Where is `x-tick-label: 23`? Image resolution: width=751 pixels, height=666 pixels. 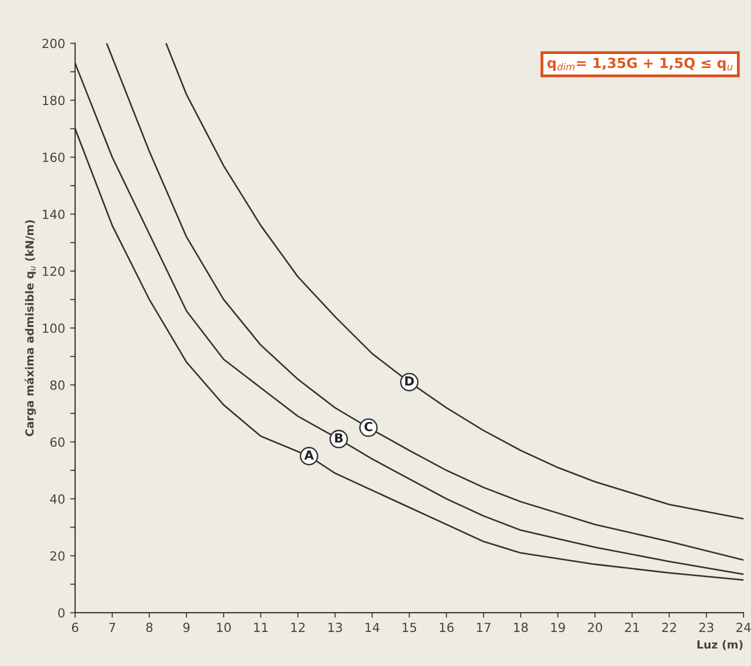 x-tick-label: 23 is located at coordinates (706, 627).